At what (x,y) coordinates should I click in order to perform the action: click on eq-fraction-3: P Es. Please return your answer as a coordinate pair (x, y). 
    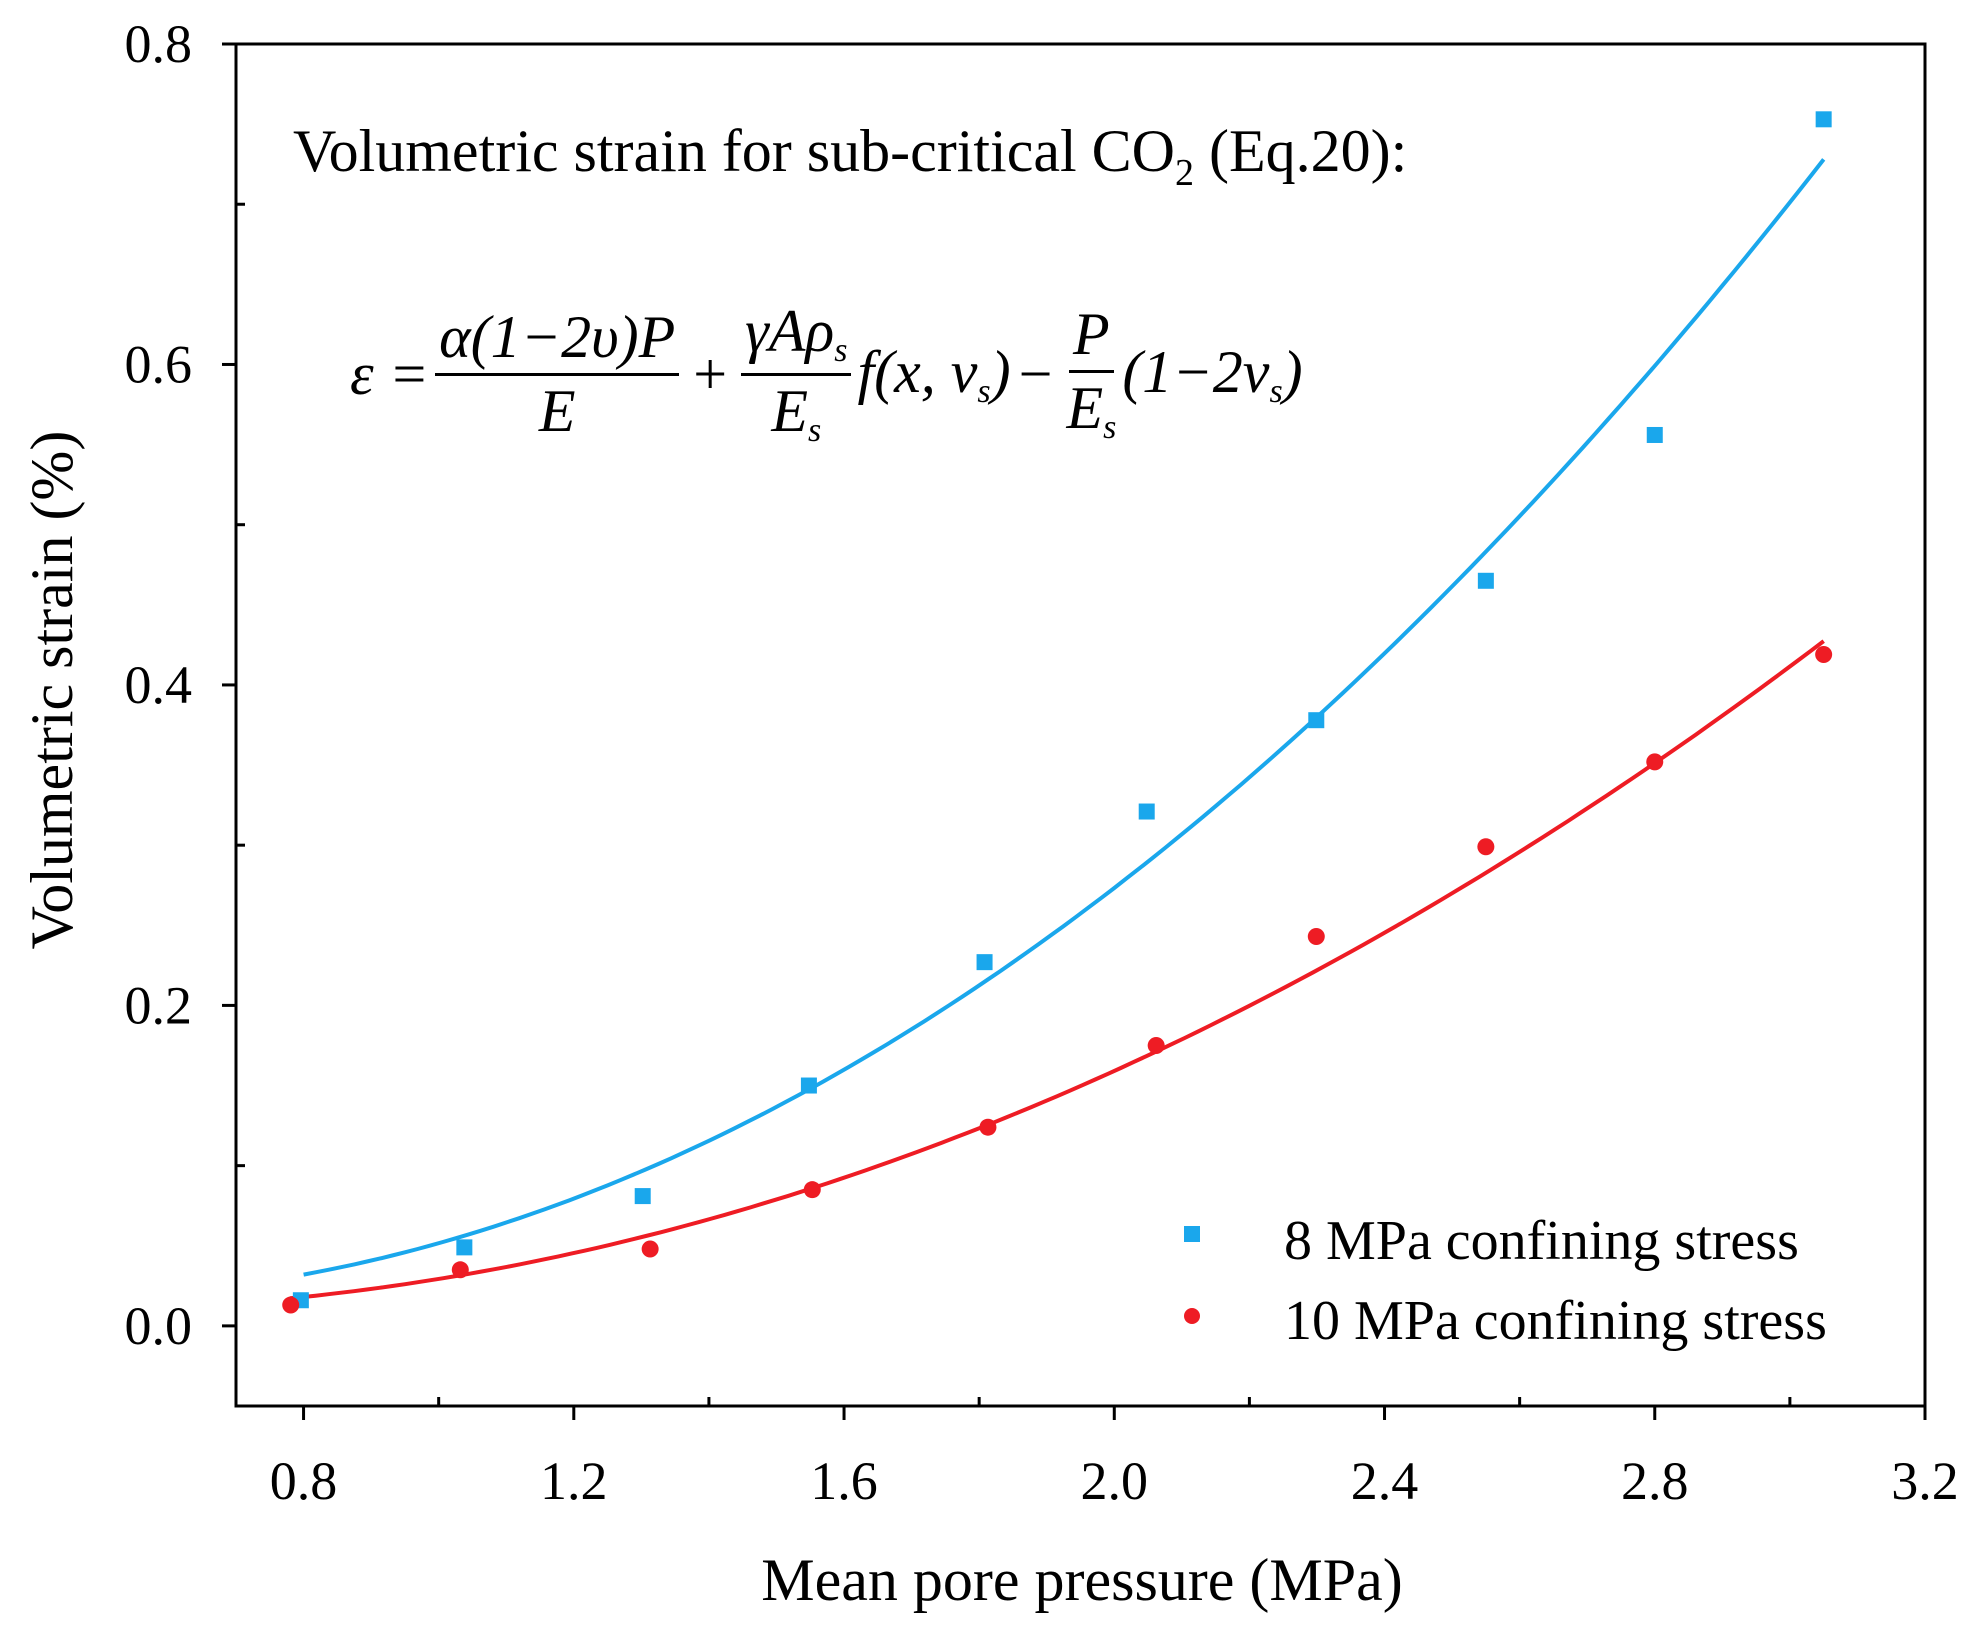
    Looking at the image, I should click on (1091, 374).